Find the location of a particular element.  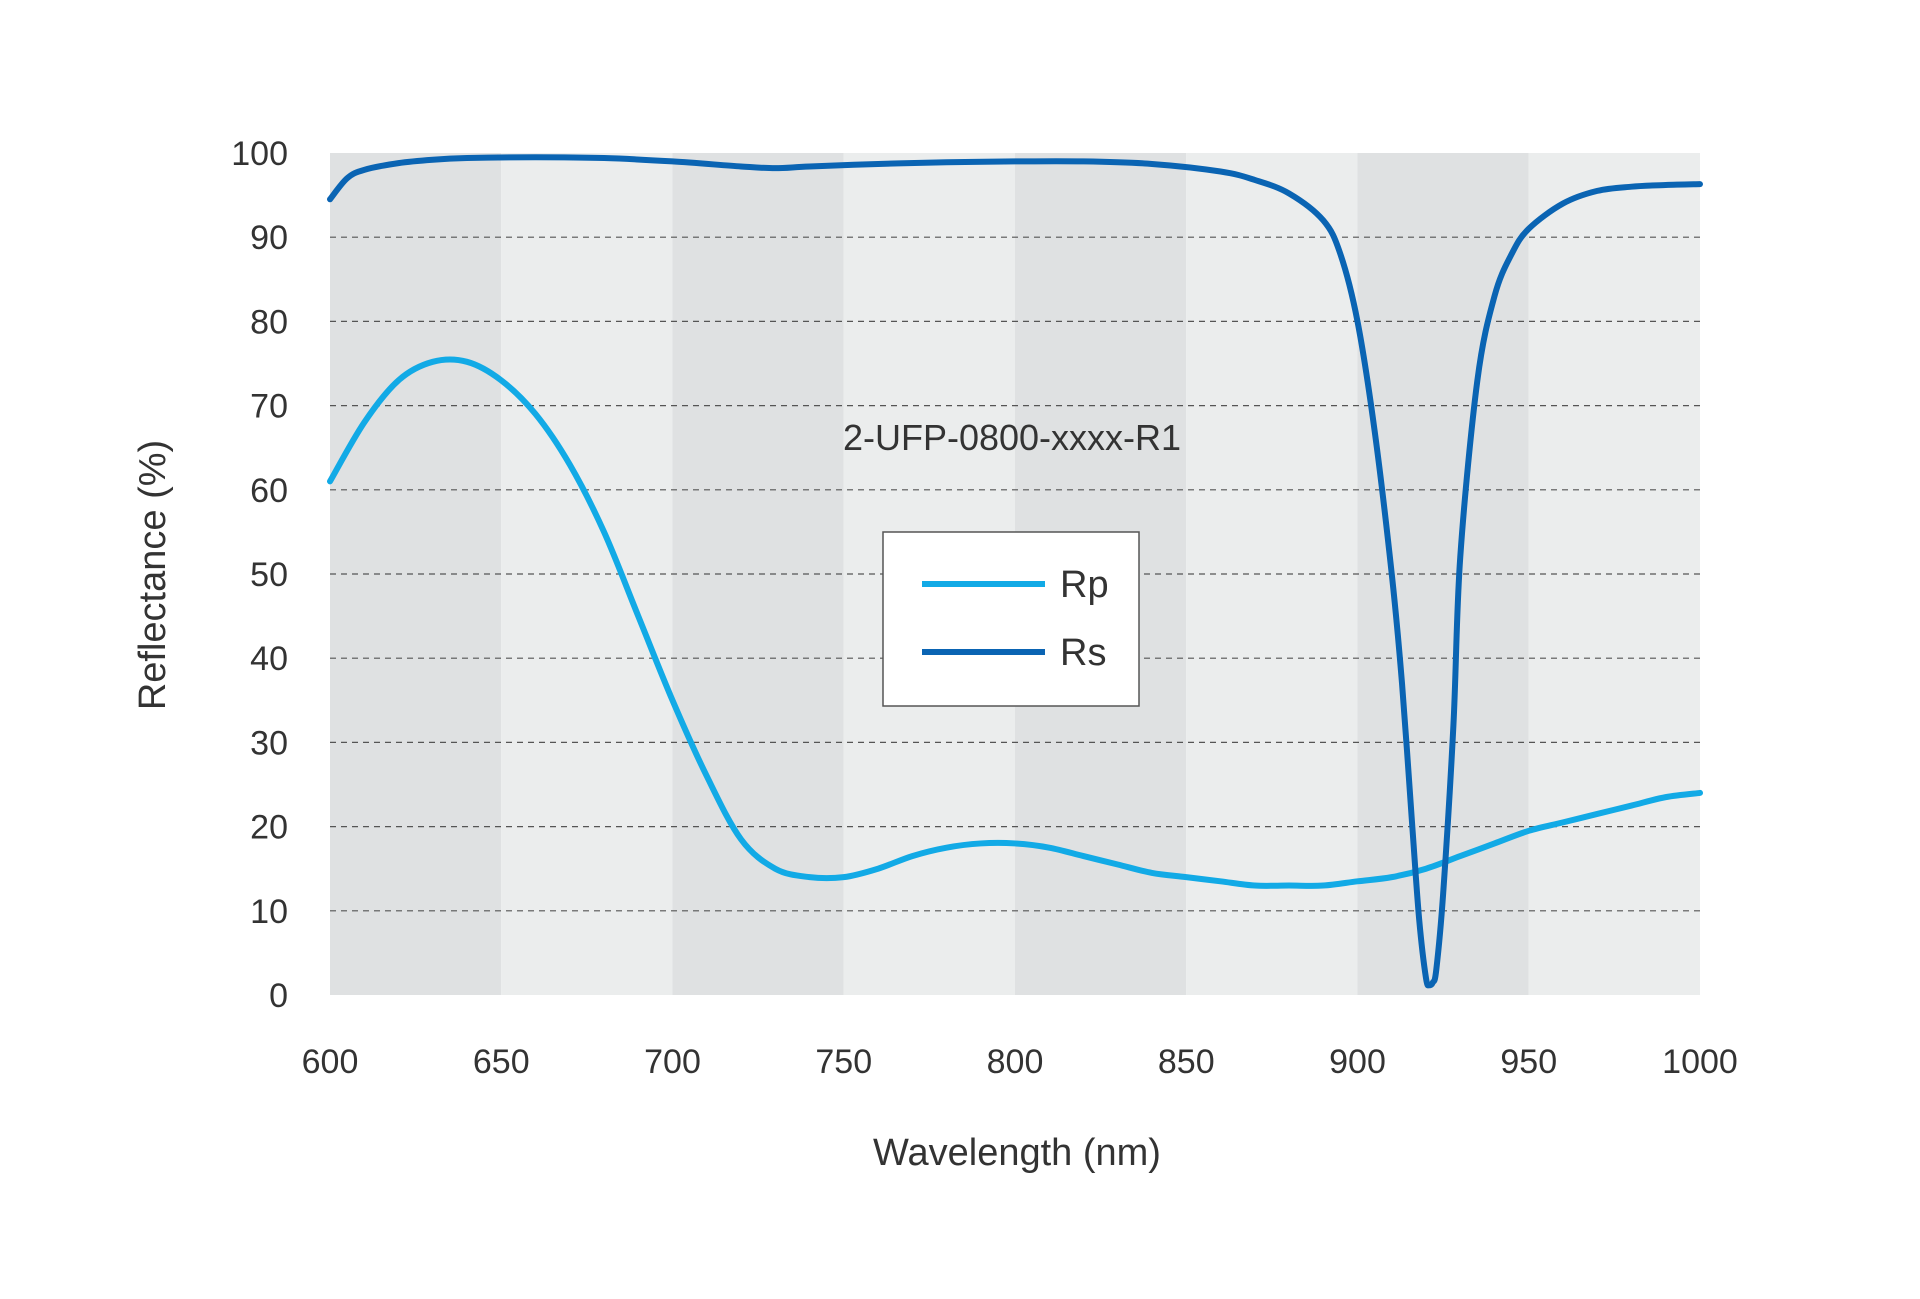

x-tick-labels: 600 650 700 750 800 850 900 950 1000 is located at coordinates (1020, 1062).